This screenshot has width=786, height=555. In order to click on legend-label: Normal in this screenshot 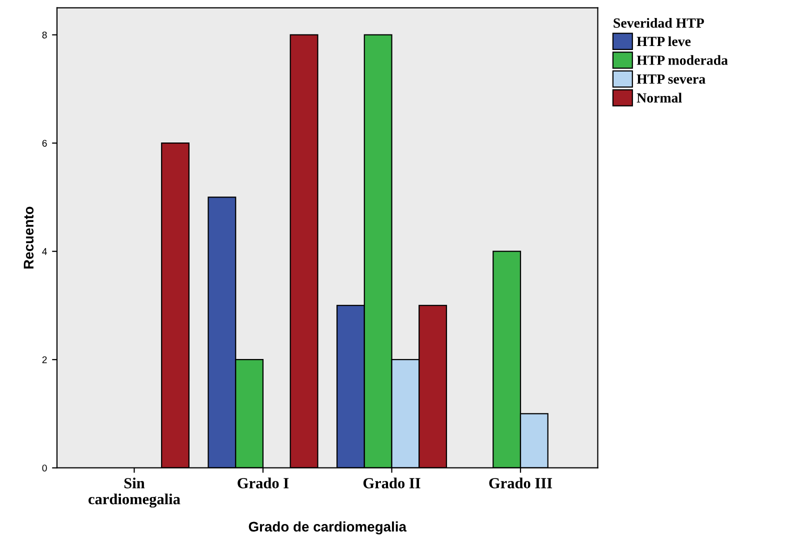, I will do `click(659, 97)`.